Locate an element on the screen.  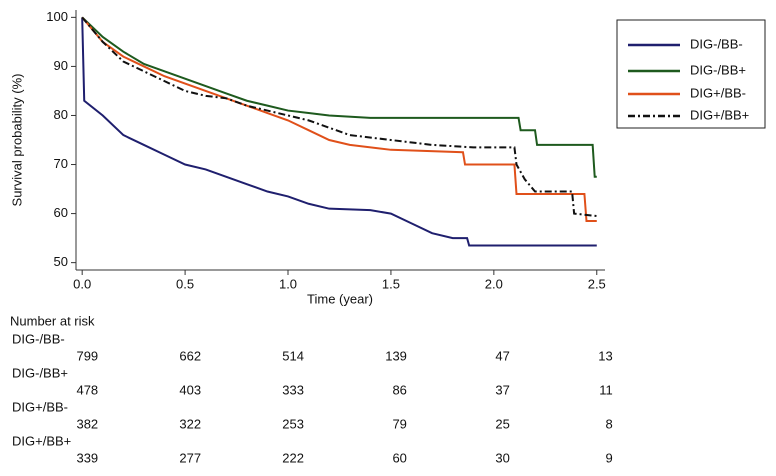
y-tick-label: 70 is located at coordinates (61, 163).